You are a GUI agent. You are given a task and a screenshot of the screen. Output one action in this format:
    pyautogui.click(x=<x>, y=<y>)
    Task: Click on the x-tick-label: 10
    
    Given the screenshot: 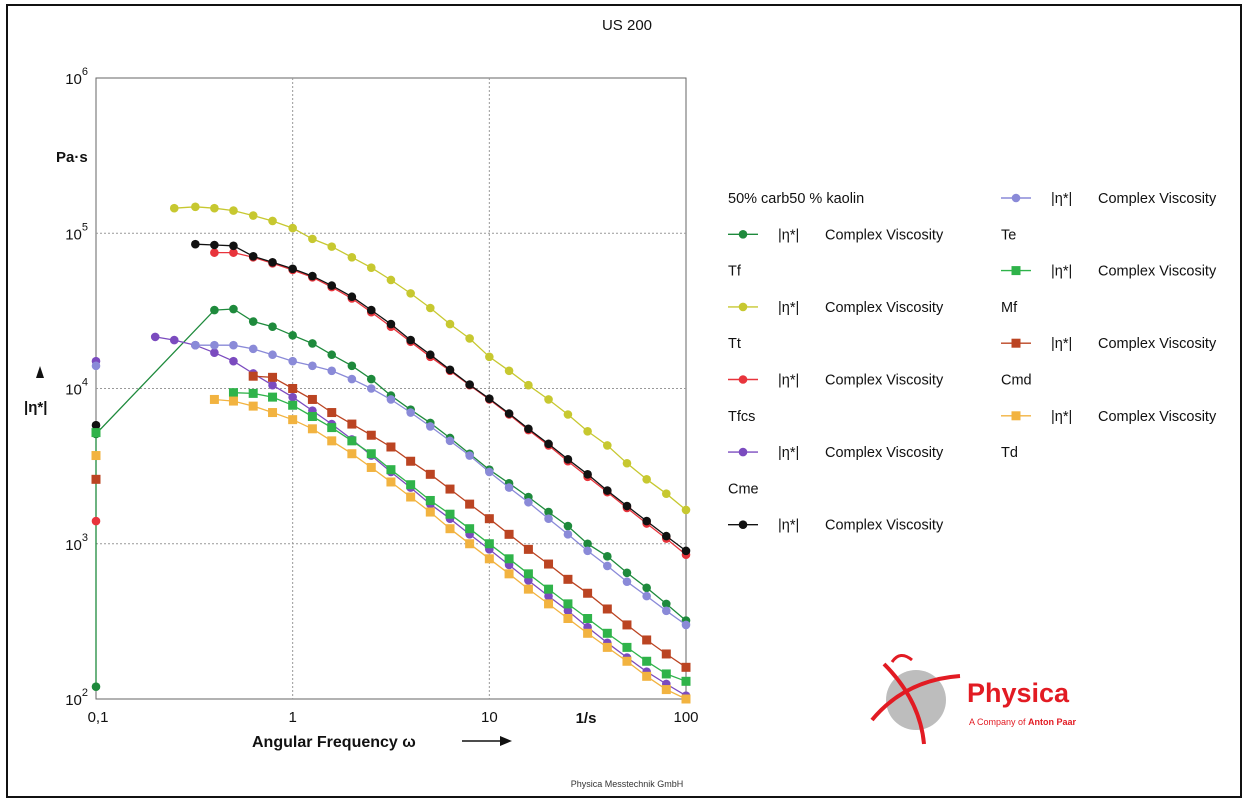 What is the action you would take?
    pyautogui.click(x=489, y=717)
    